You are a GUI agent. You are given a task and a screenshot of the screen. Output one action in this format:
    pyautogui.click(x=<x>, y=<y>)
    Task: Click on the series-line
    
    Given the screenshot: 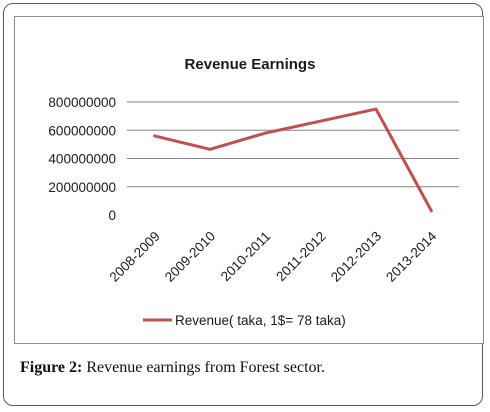 What is the action you would take?
    pyautogui.click(x=293, y=160)
    